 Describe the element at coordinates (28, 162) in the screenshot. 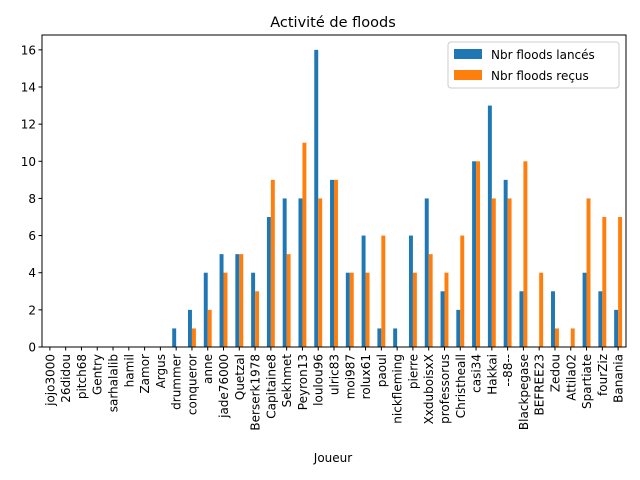

I see `y-tick-label: 10` at that location.